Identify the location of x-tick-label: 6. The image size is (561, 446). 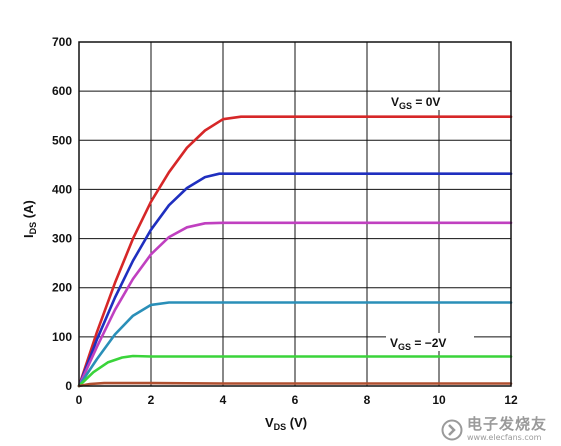
(295, 400).